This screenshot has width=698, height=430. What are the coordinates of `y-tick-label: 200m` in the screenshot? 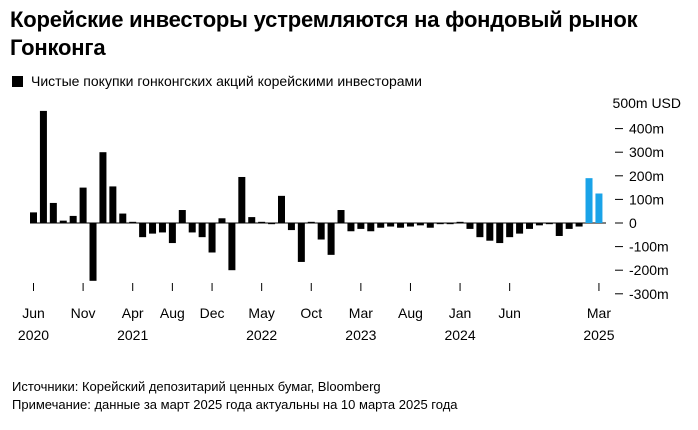 It's located at (646, 176).